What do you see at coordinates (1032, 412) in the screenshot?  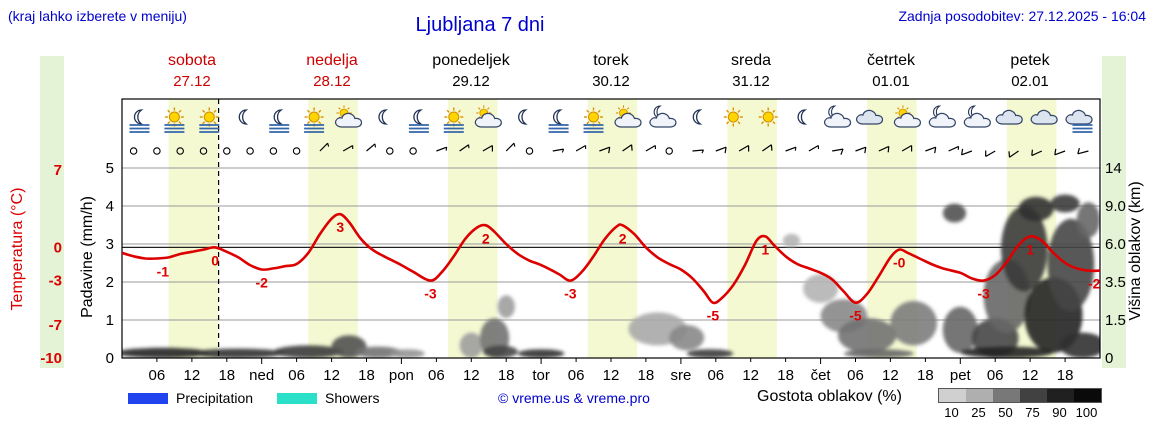 I see `cloud-density-scale-value: 75` at bounding box center [1032, 412].